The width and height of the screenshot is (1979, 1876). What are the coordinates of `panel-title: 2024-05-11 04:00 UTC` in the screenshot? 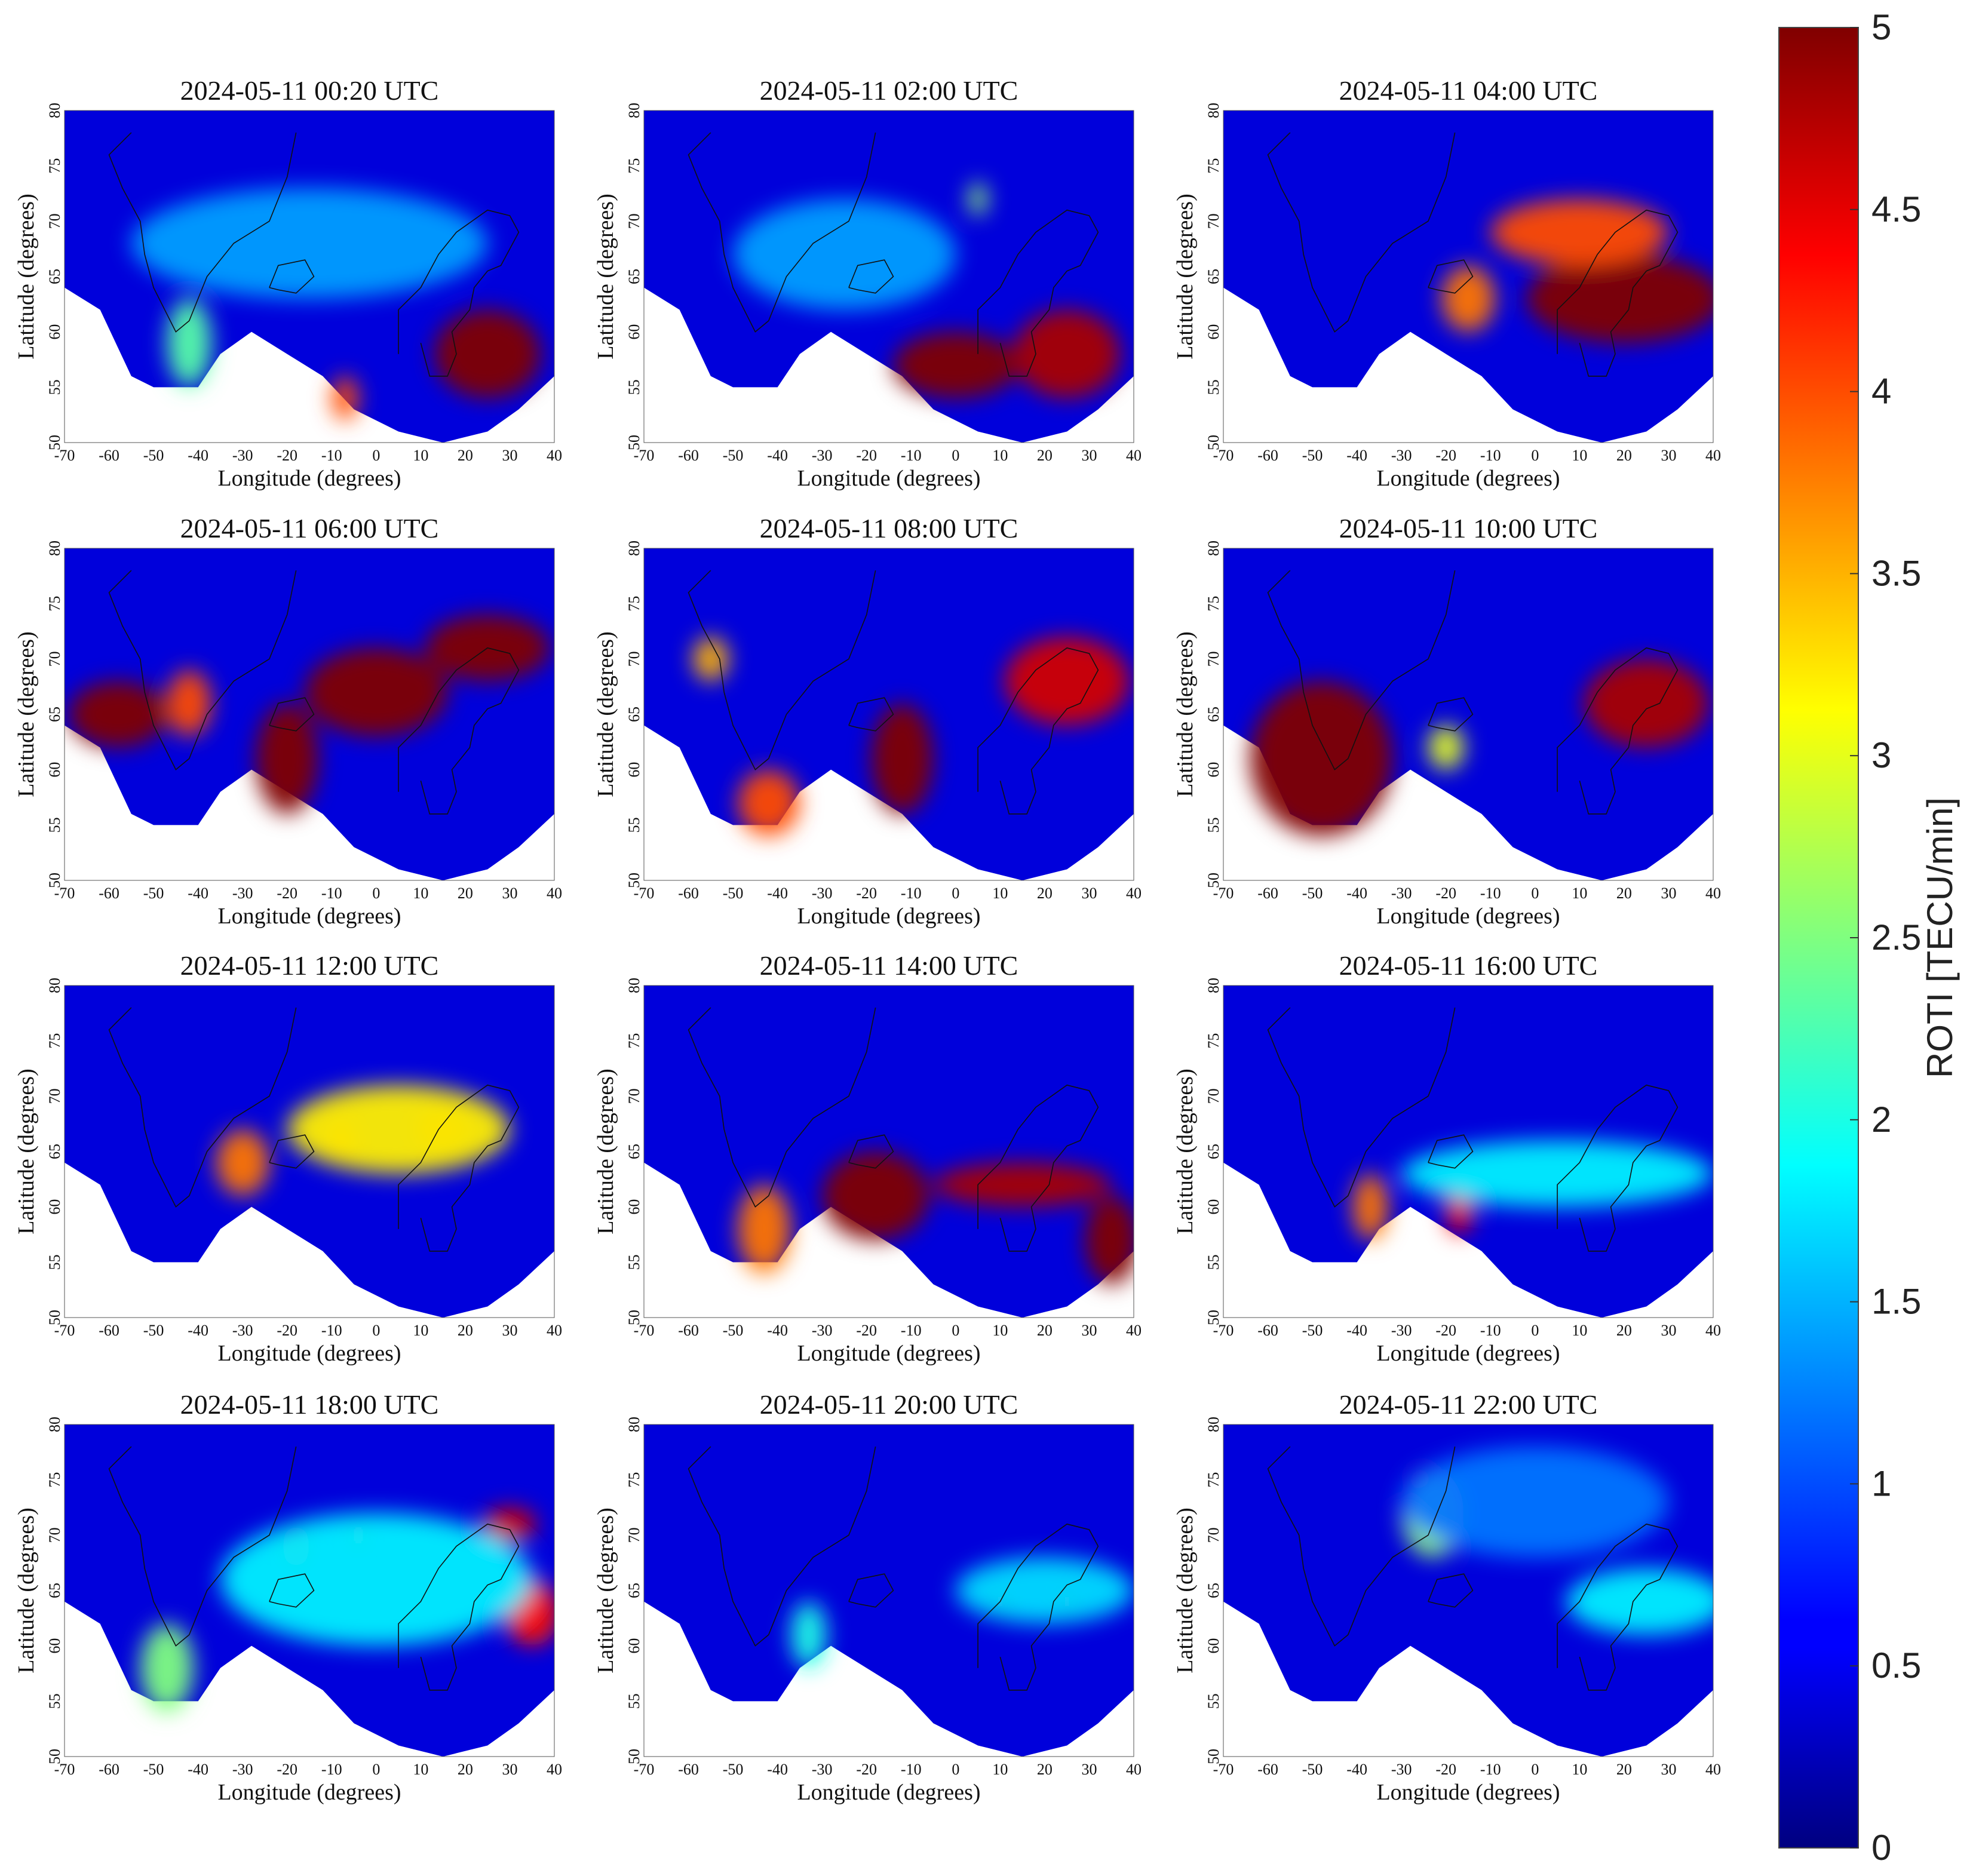 It's located at (1468, 90).